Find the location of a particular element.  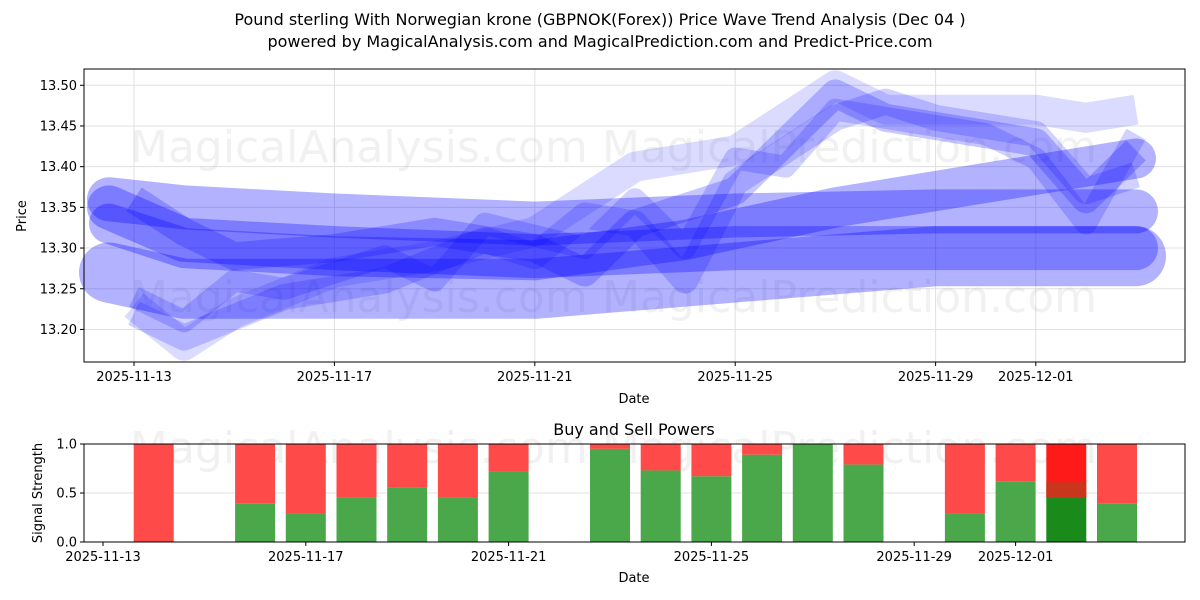

x-tick-label: 2025-11-29 is located at coordinates (914, 557).